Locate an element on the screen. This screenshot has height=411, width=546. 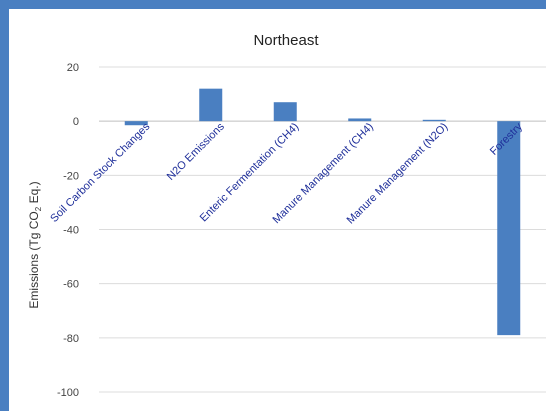
y-axis-label: Emissions (Tg CO2 Eq.) is located at coordinates (35, 244).